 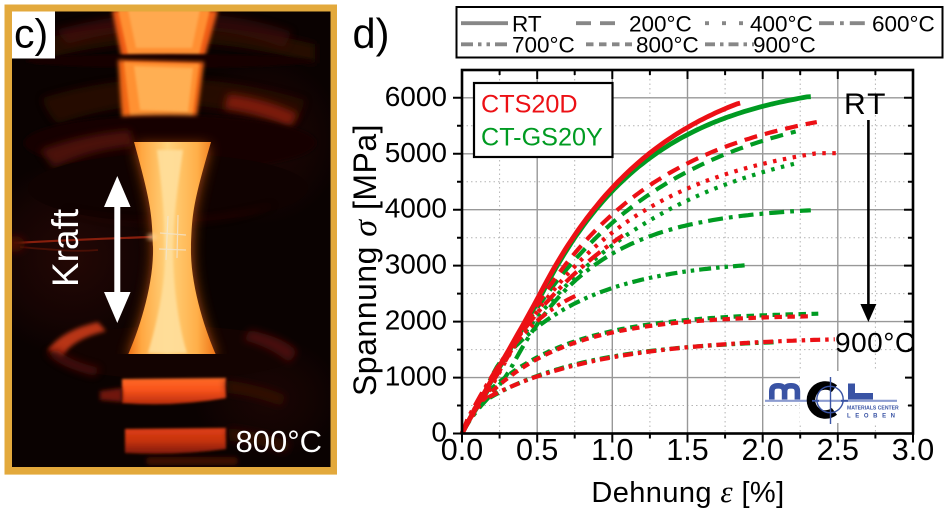 What do you see at coordinates (660, 23) in the screenshot?
I see `svg-text: 200°C` at bounding box center [660, 23].